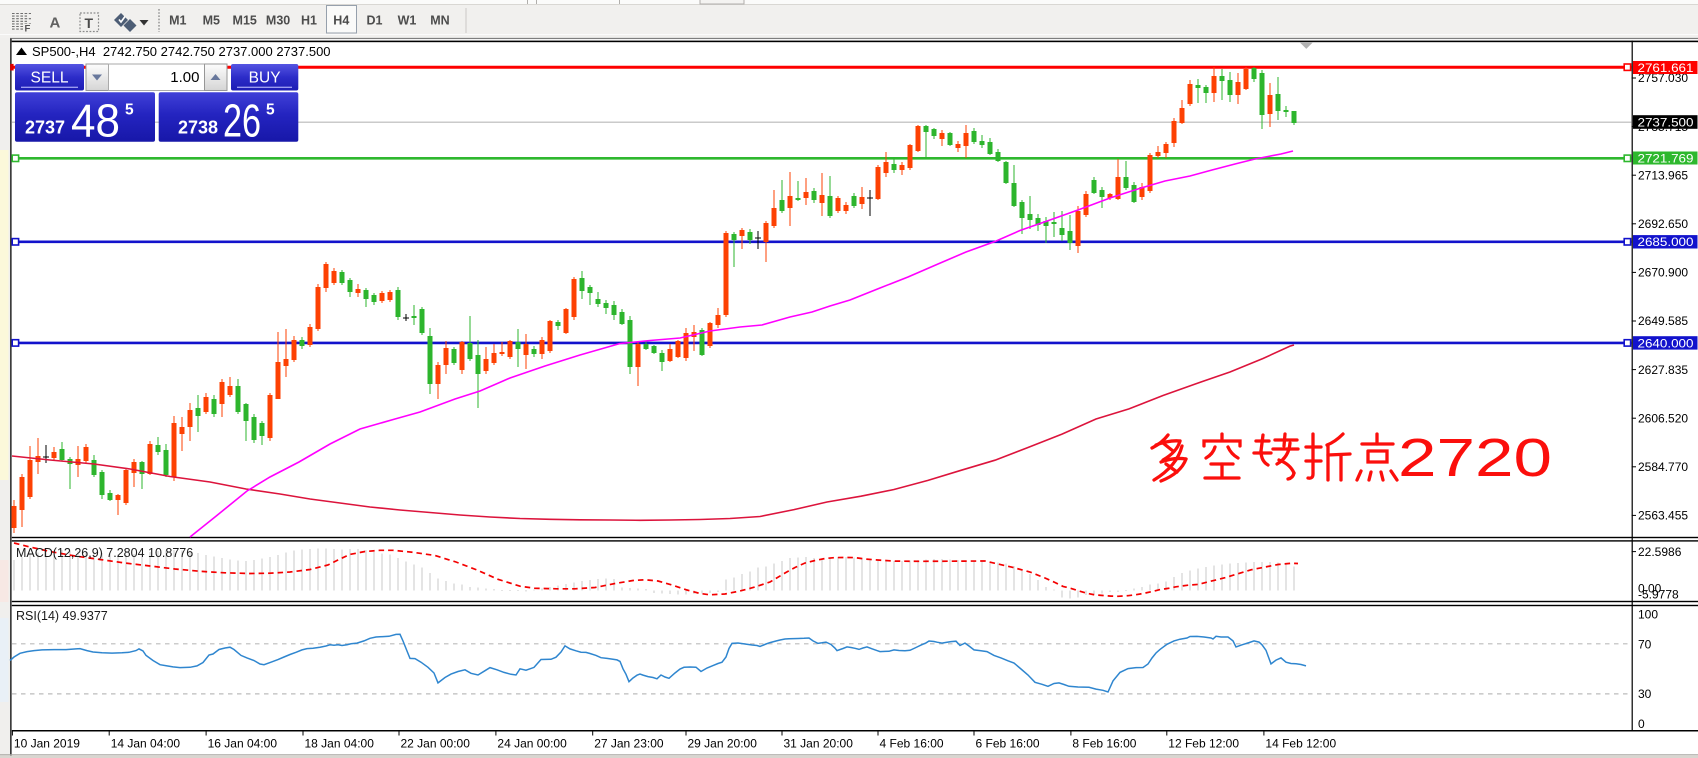 Image resolution: width=1698 pixels, height=758 pixels. Describe the element at coordinates (1300, 744) in the screenshot. I see `svg-text: 14 Feb 12:00` at that location.